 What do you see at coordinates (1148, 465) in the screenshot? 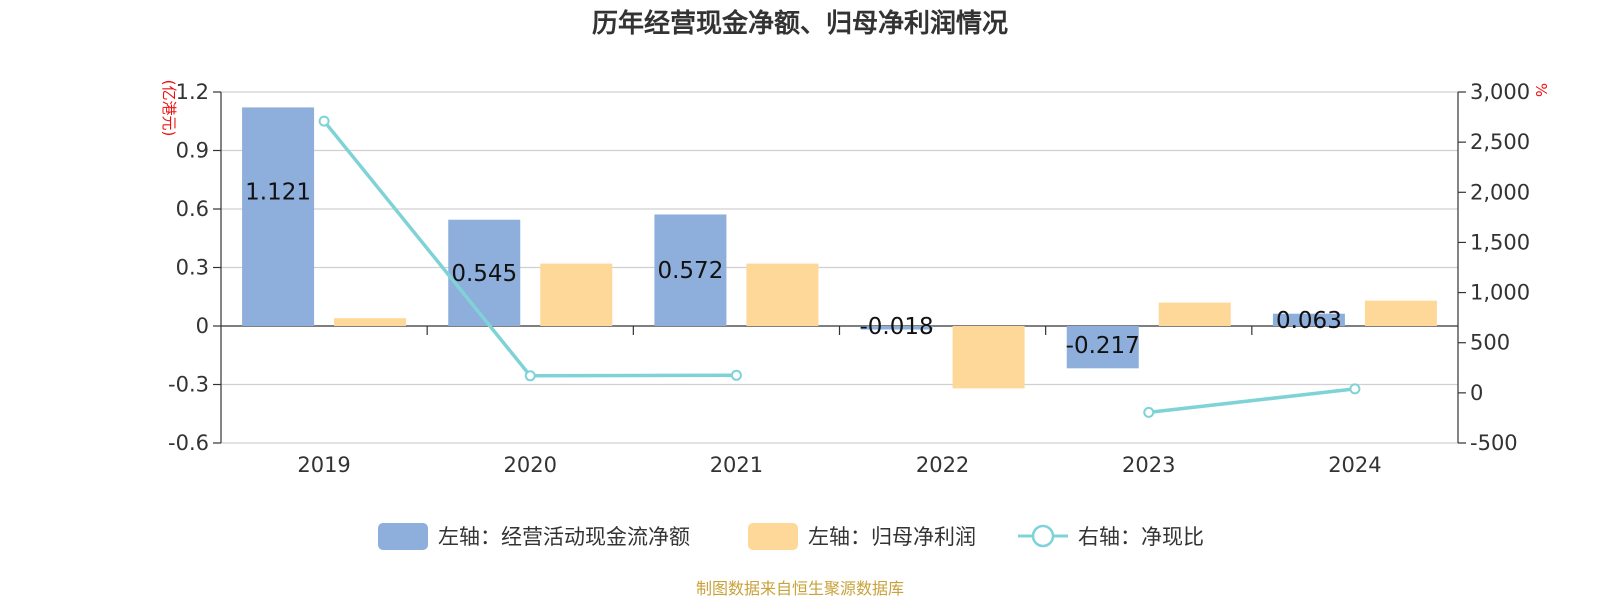
I see `x-axis-label: 2023` at bounding box center [1148, 465].